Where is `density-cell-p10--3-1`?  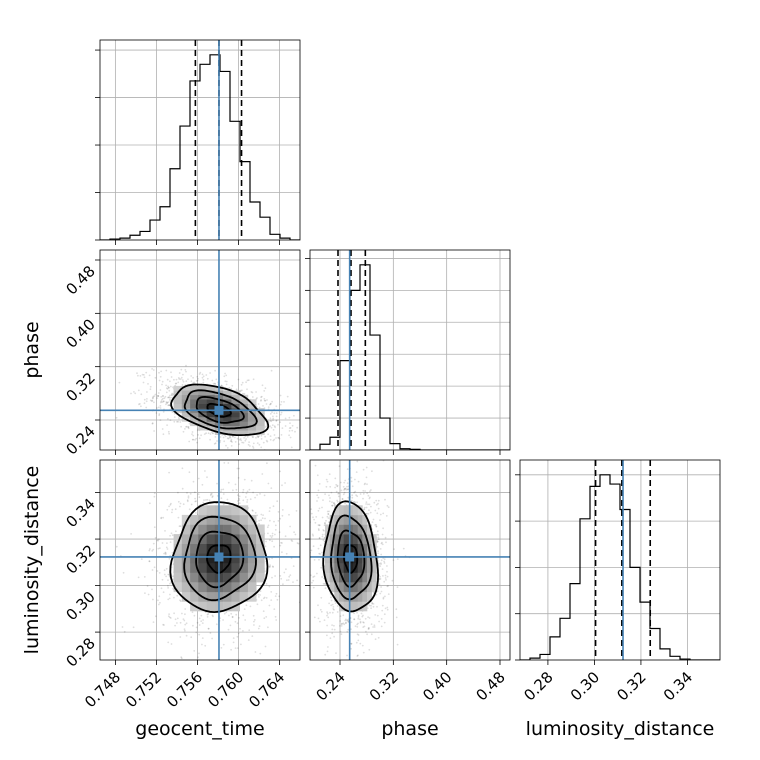 density-cell-p10--3-1 is located at coordinates (194, 406).